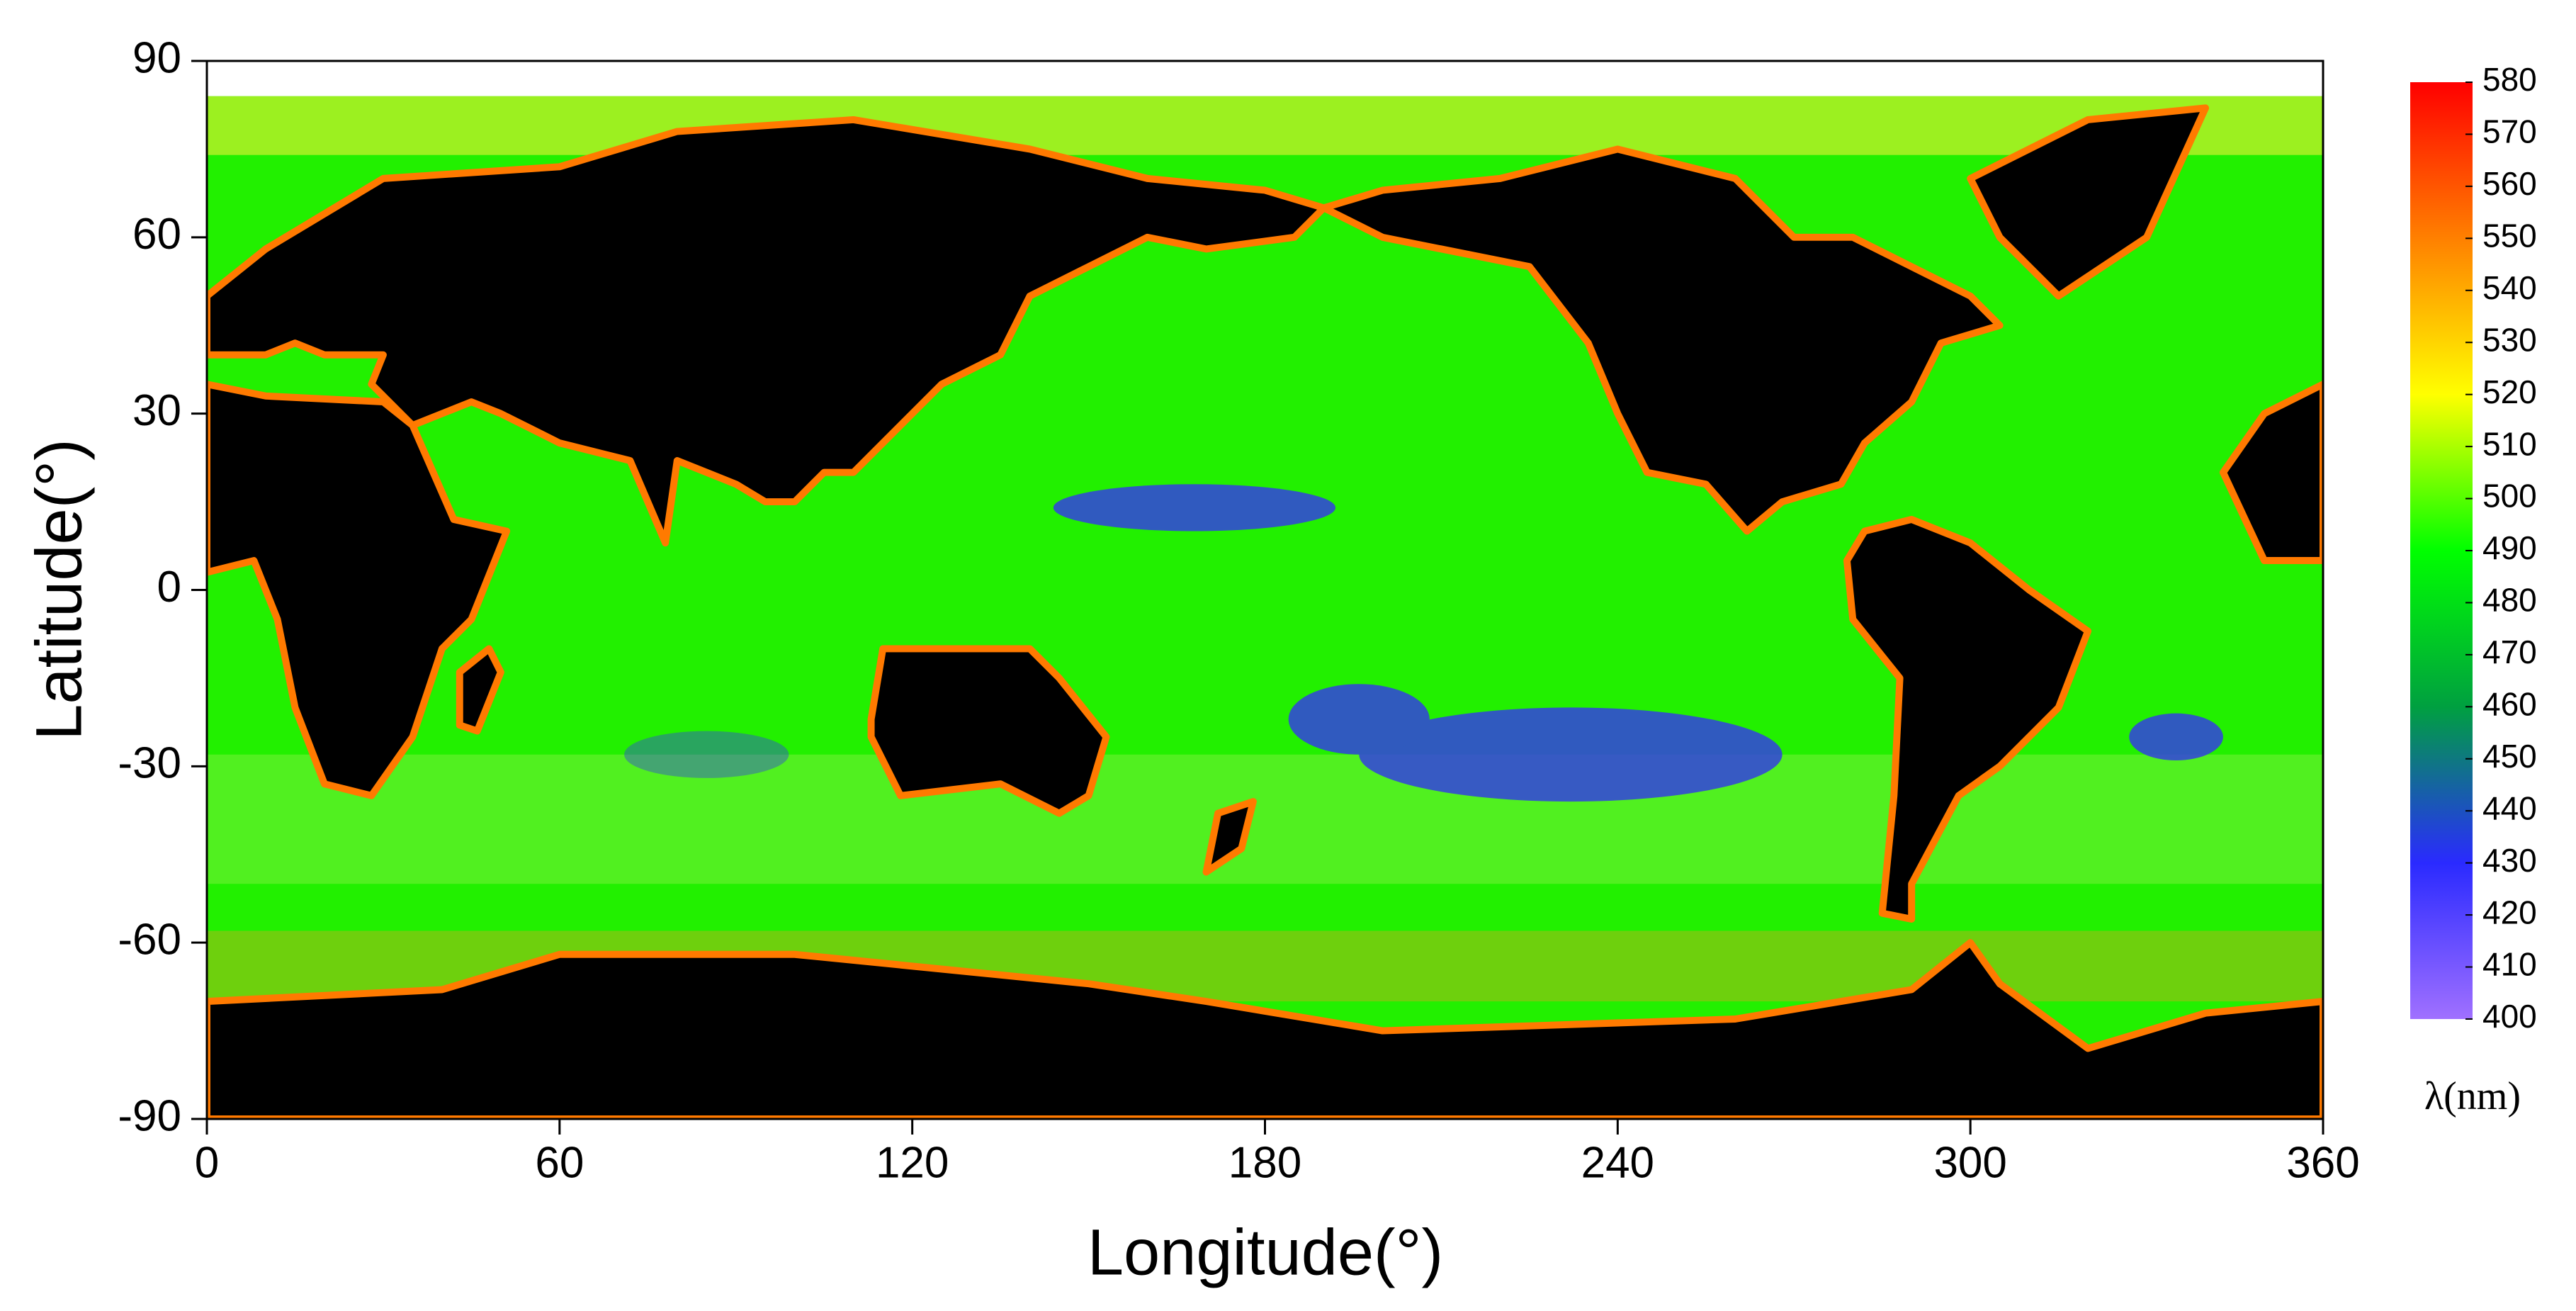 The height and width of the screenshot is (1311, 2576). I want to click on colorbar-tick-label: 440, so click(2509, 807).